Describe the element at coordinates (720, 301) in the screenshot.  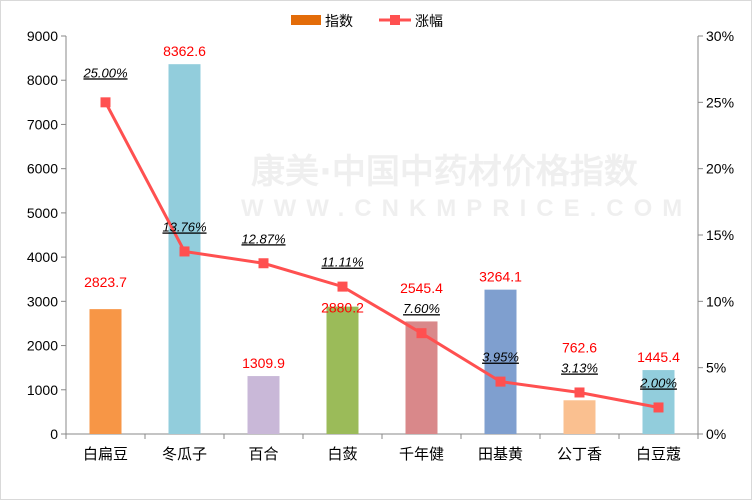
I see `right-tick-label: 10%` at that location.